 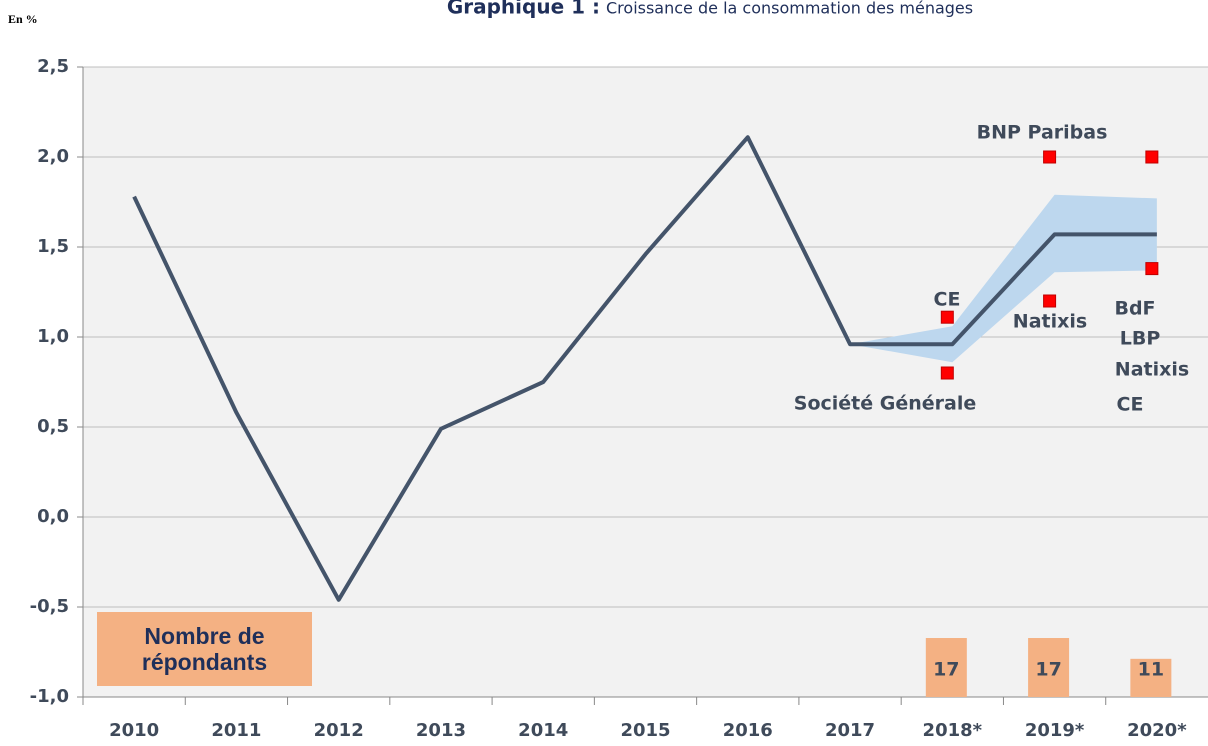 What do you see at coordinates (645, 730) in the screenshot?
I see `x-tick-label: 2015` at bounding box center [645, 730].